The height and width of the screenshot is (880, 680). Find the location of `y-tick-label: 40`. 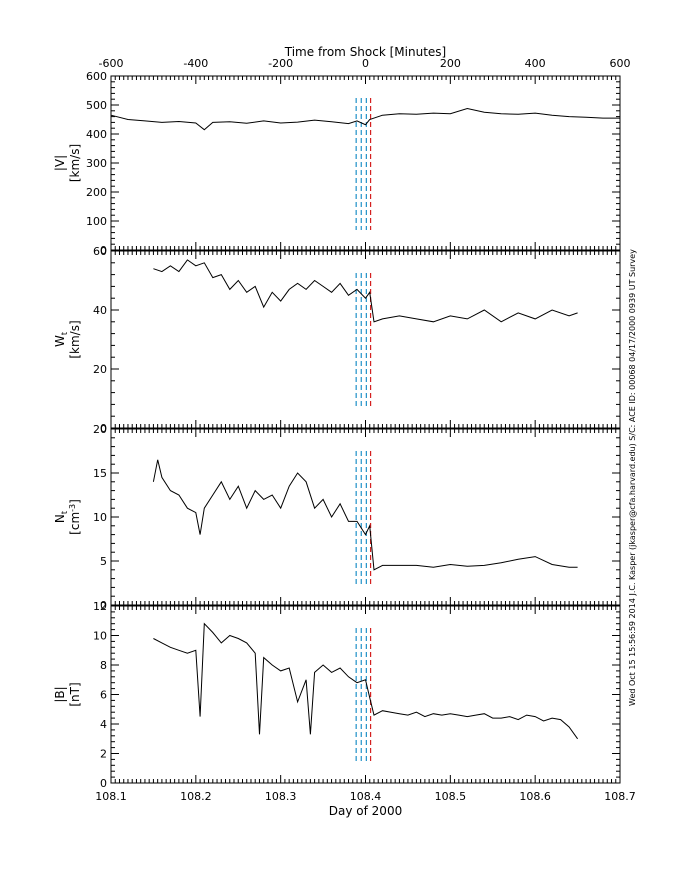

y-tick-label: 40 is located at coordinates (100, 310).